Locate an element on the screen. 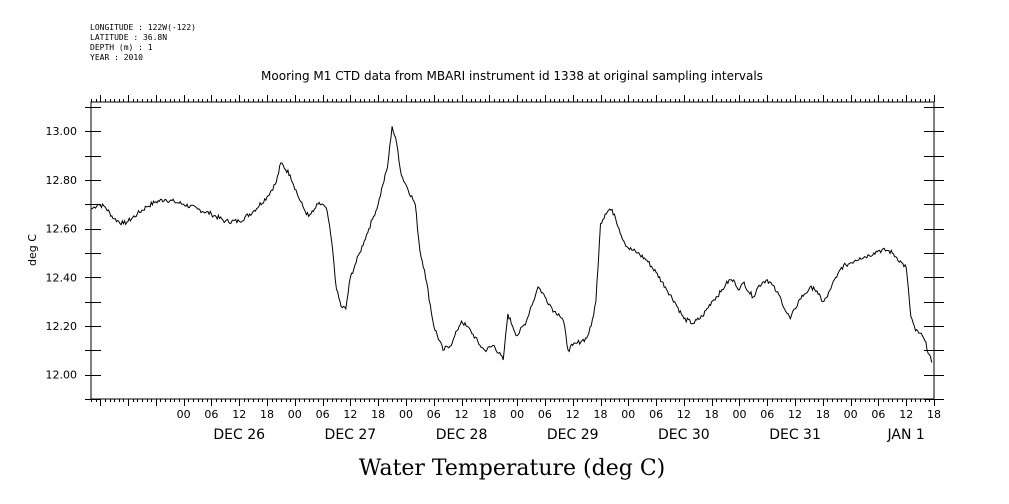  y-tick-label: 13.00 is located at coordinates (62, 131).